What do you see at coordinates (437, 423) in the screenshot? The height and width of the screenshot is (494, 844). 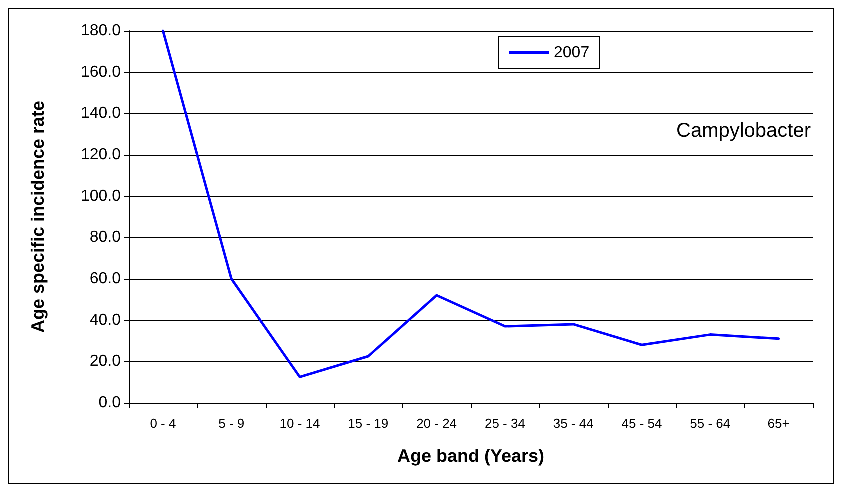 I see `x-tick-label: 20 - 24` at bounding box center [437, 423].